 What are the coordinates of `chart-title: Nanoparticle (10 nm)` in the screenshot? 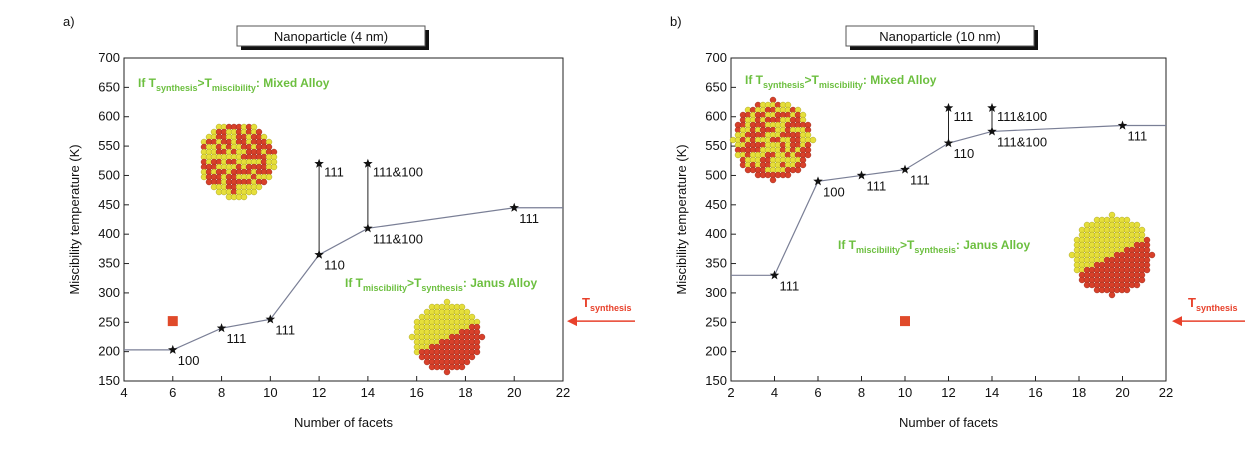 It's located at (939, 36).